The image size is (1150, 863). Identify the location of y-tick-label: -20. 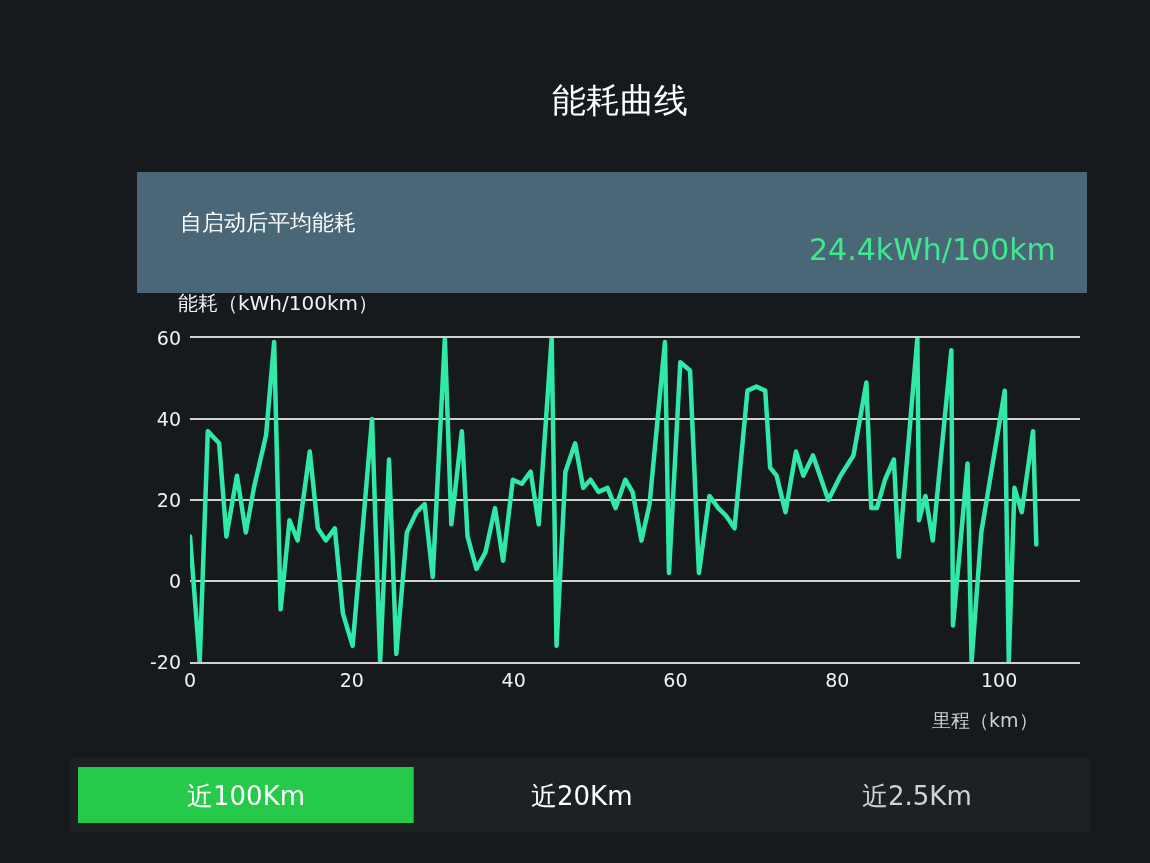
(165, 661).